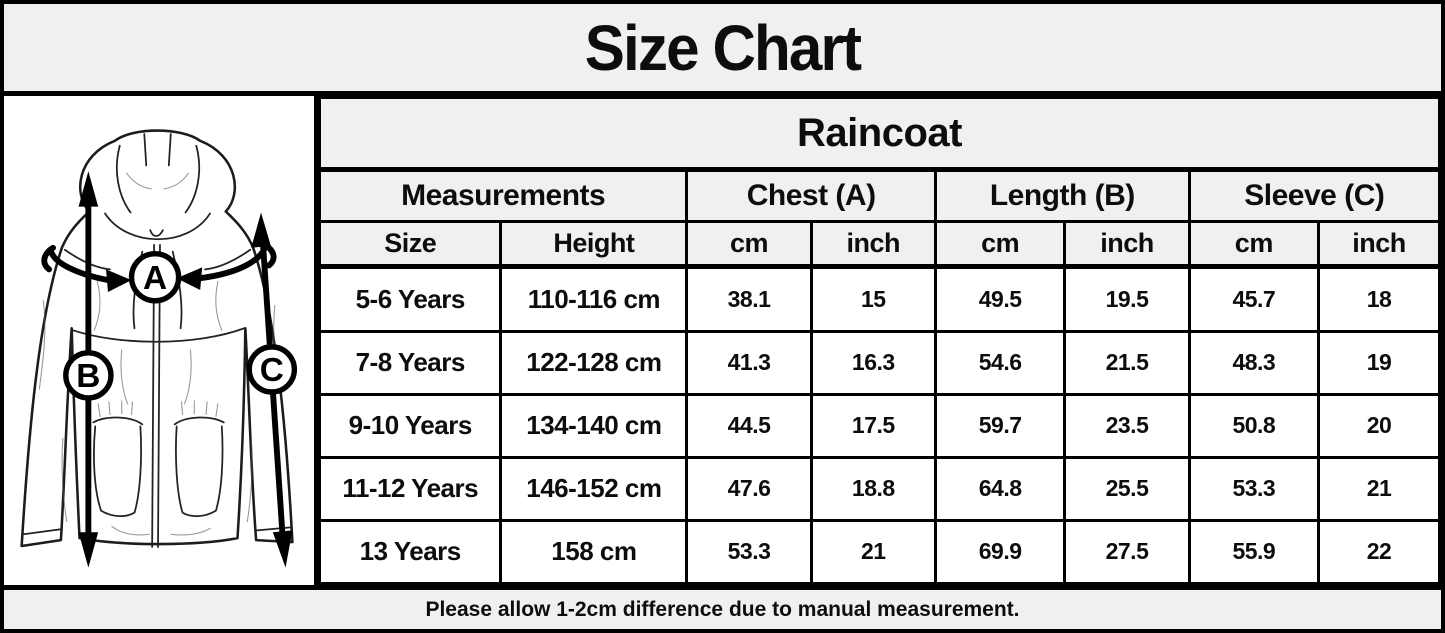 Image resolution: width=1445 pixels, height=633 pixels. I want to click on table-cell: 41.3, so click(749, 362).